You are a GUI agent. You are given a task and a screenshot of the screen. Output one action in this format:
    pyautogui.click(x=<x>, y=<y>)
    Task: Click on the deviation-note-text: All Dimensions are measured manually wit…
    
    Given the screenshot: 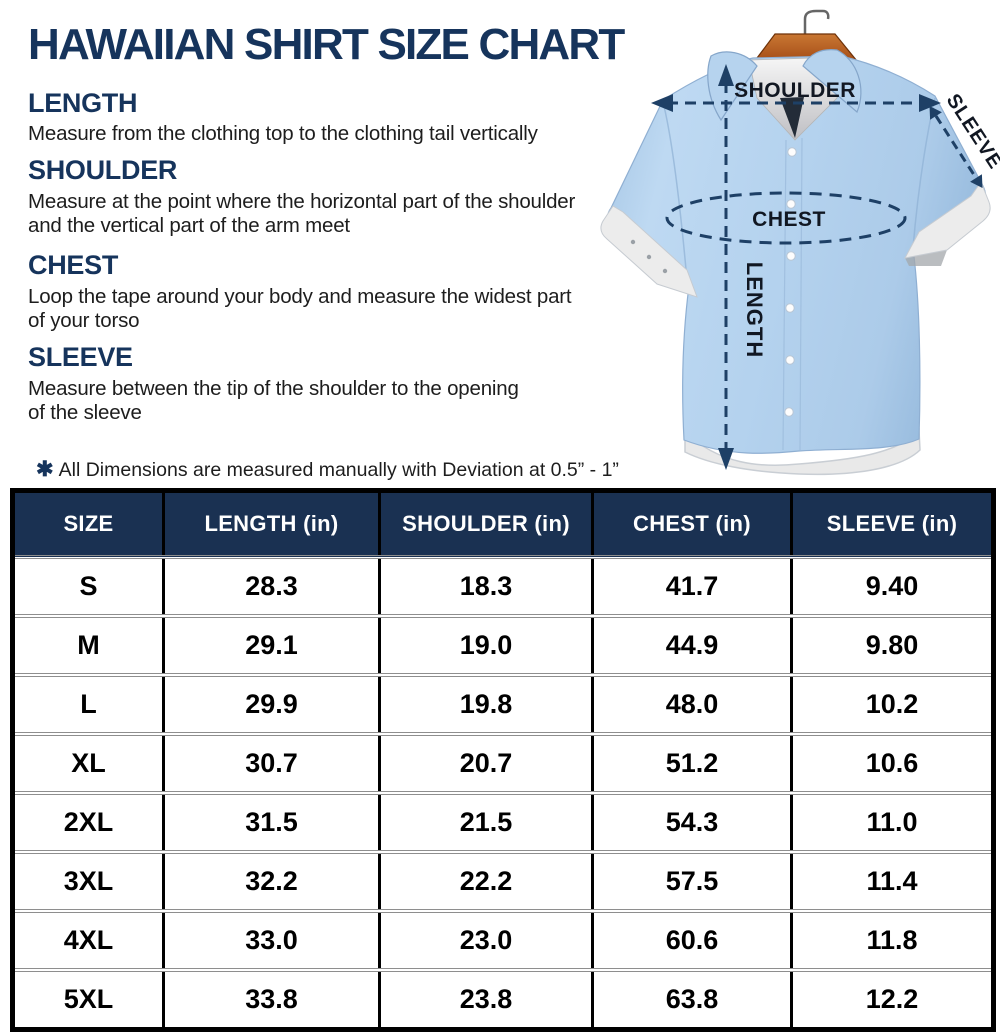 What is the action you would take?
    pyautogui.click(x=338, y=469)
    